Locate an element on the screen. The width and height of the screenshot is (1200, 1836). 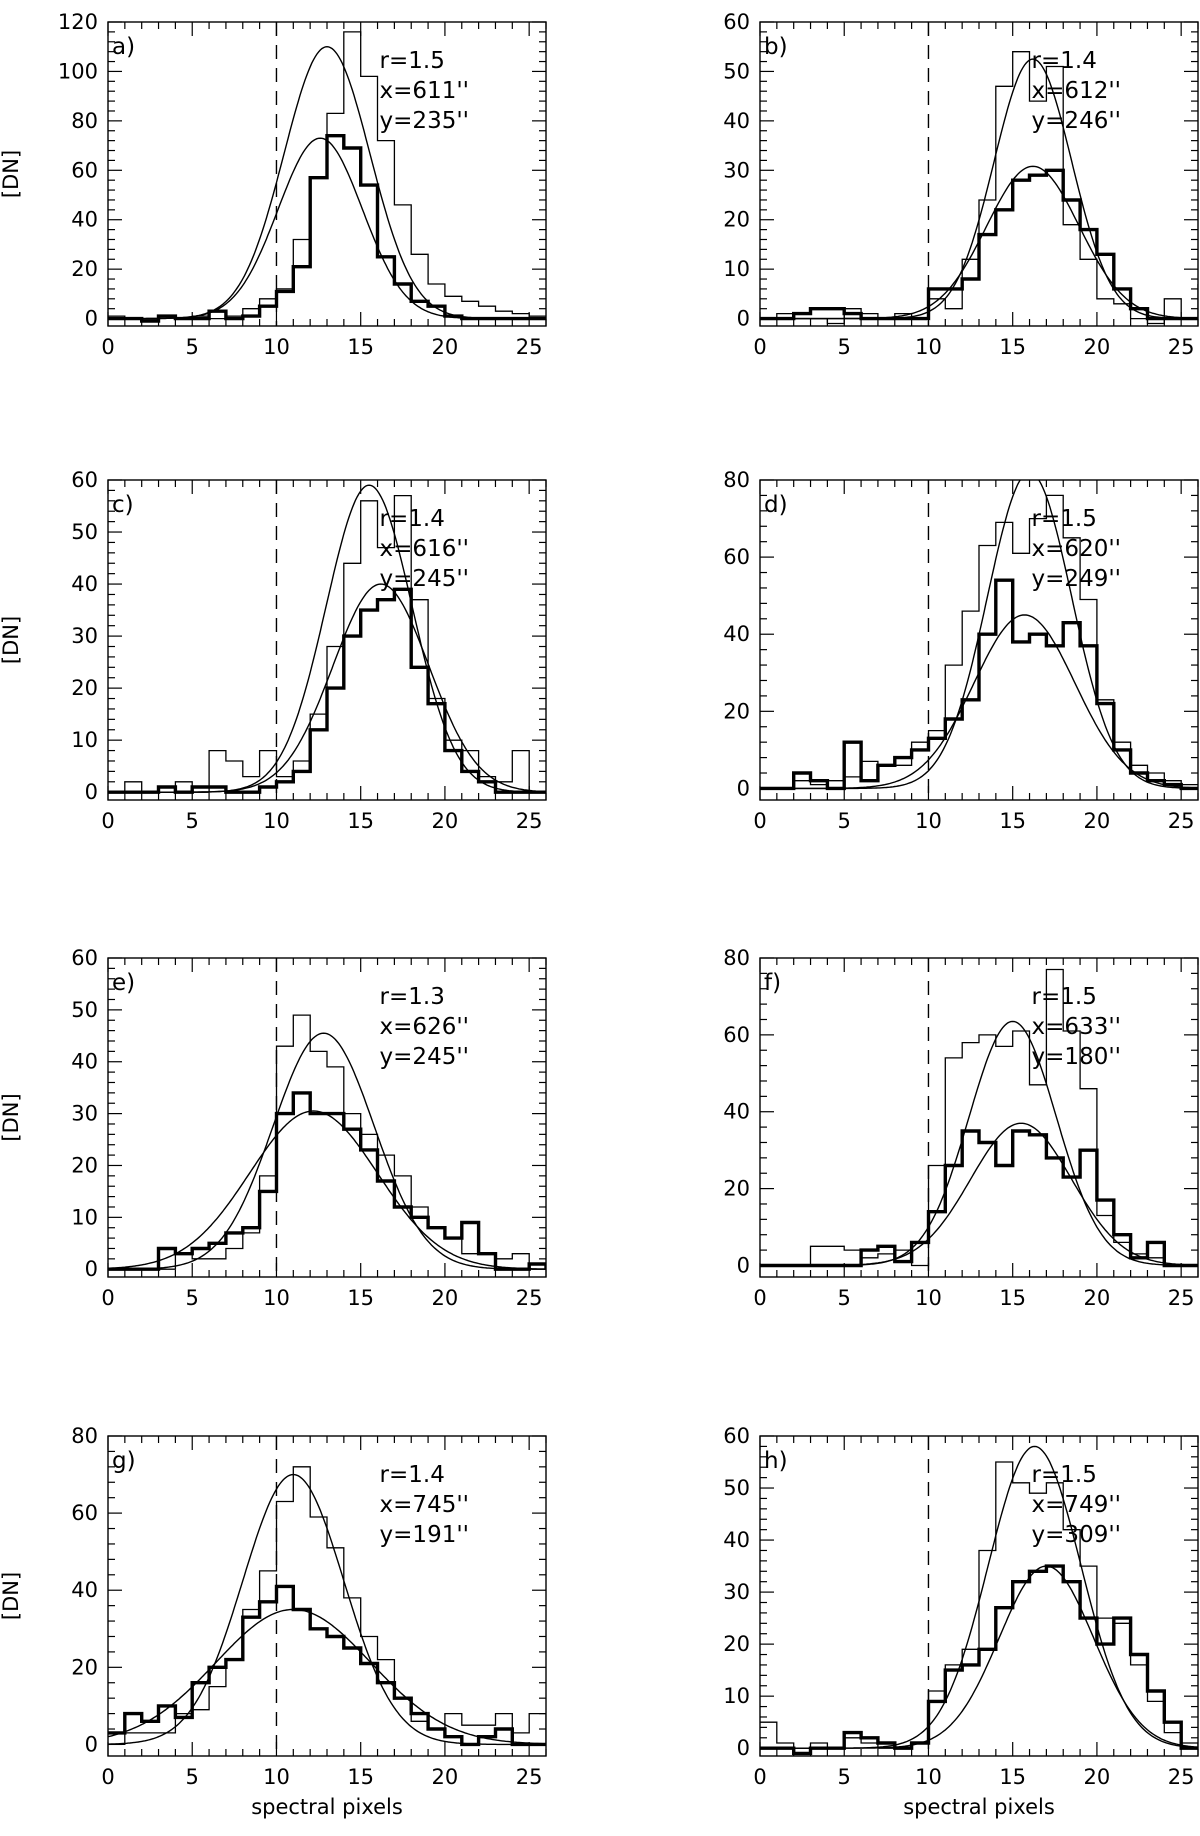
annotation-line: x=633'' is located at coordinates (1076, 1027).